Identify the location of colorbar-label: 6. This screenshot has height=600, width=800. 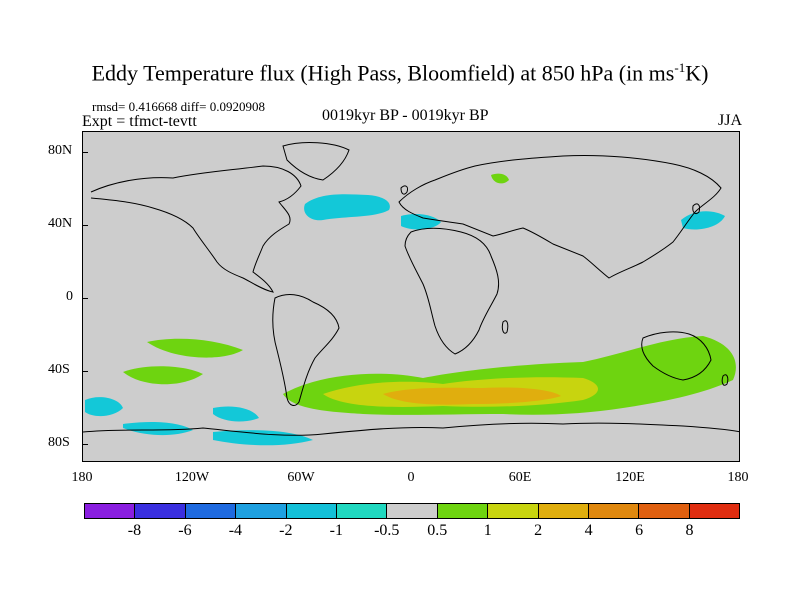
(639, 530).